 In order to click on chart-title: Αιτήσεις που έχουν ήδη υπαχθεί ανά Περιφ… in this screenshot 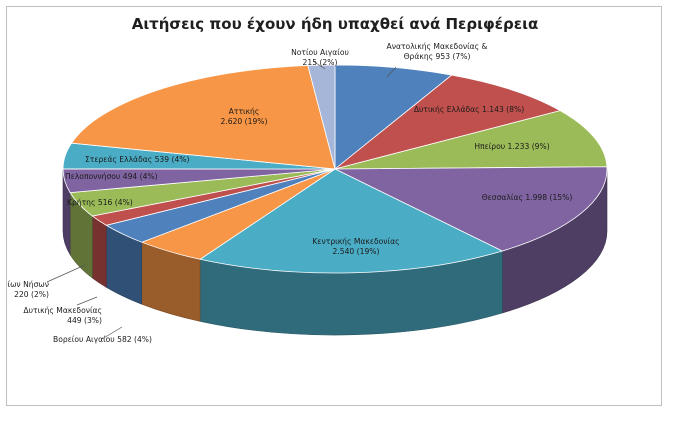, I will do `click(335, 24)`.